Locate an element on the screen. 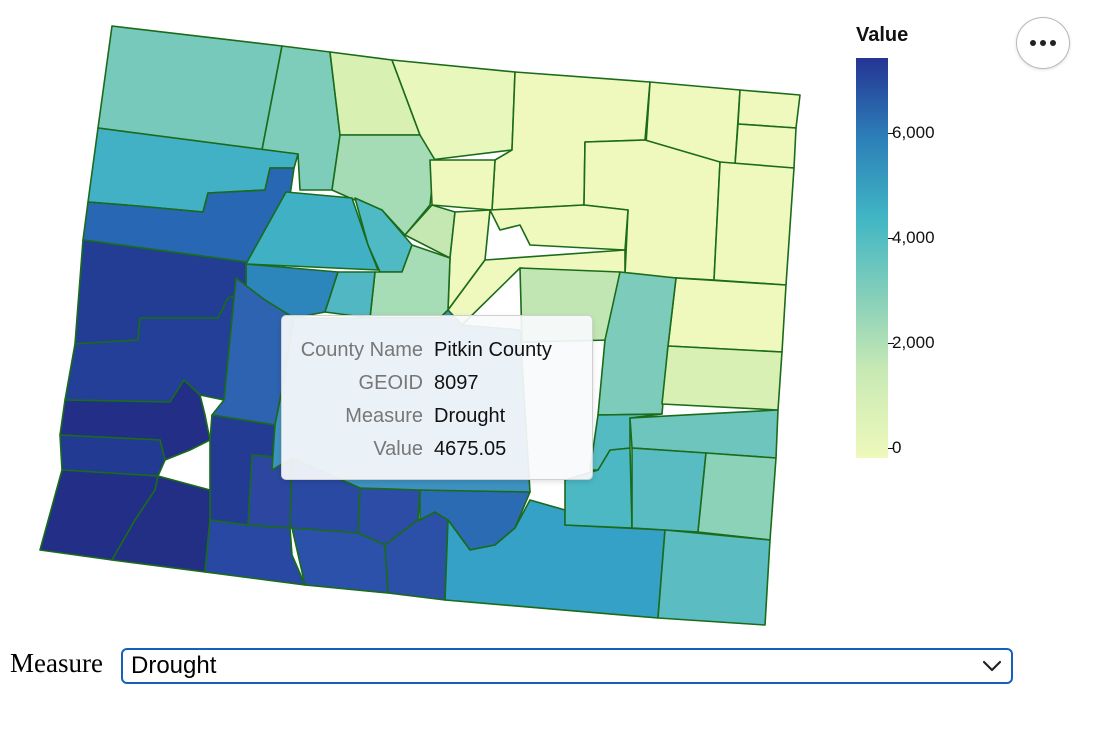 Image resolution: width=1096 pixels, height=730 pixels. more-horizontal-icon is located at coordinates (1043, 43).